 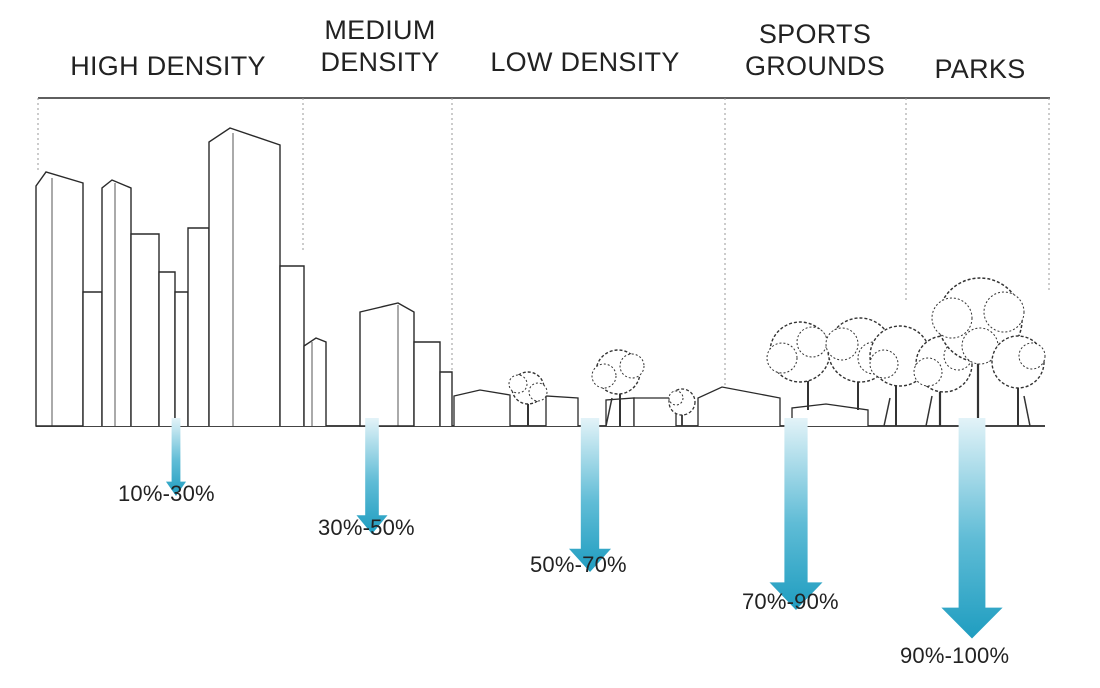 What do you see at coordinates (790, 601) in the screenshot?
I see `infiltration-range-sports-grounds: 70%-90%` at bounding box center [790, 601].